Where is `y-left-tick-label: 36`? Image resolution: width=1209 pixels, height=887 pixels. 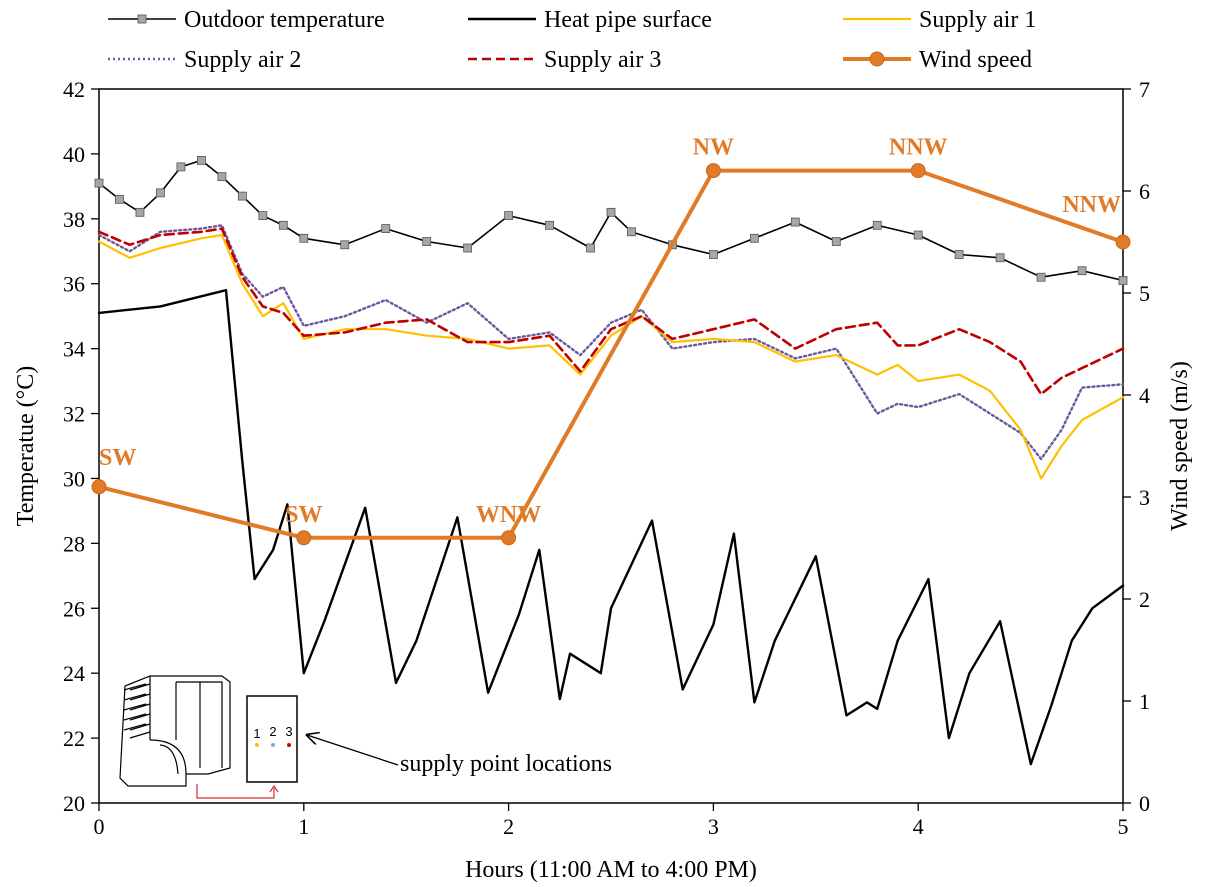 y-left-tick-label: 36 is located at coordinates (74, 284).